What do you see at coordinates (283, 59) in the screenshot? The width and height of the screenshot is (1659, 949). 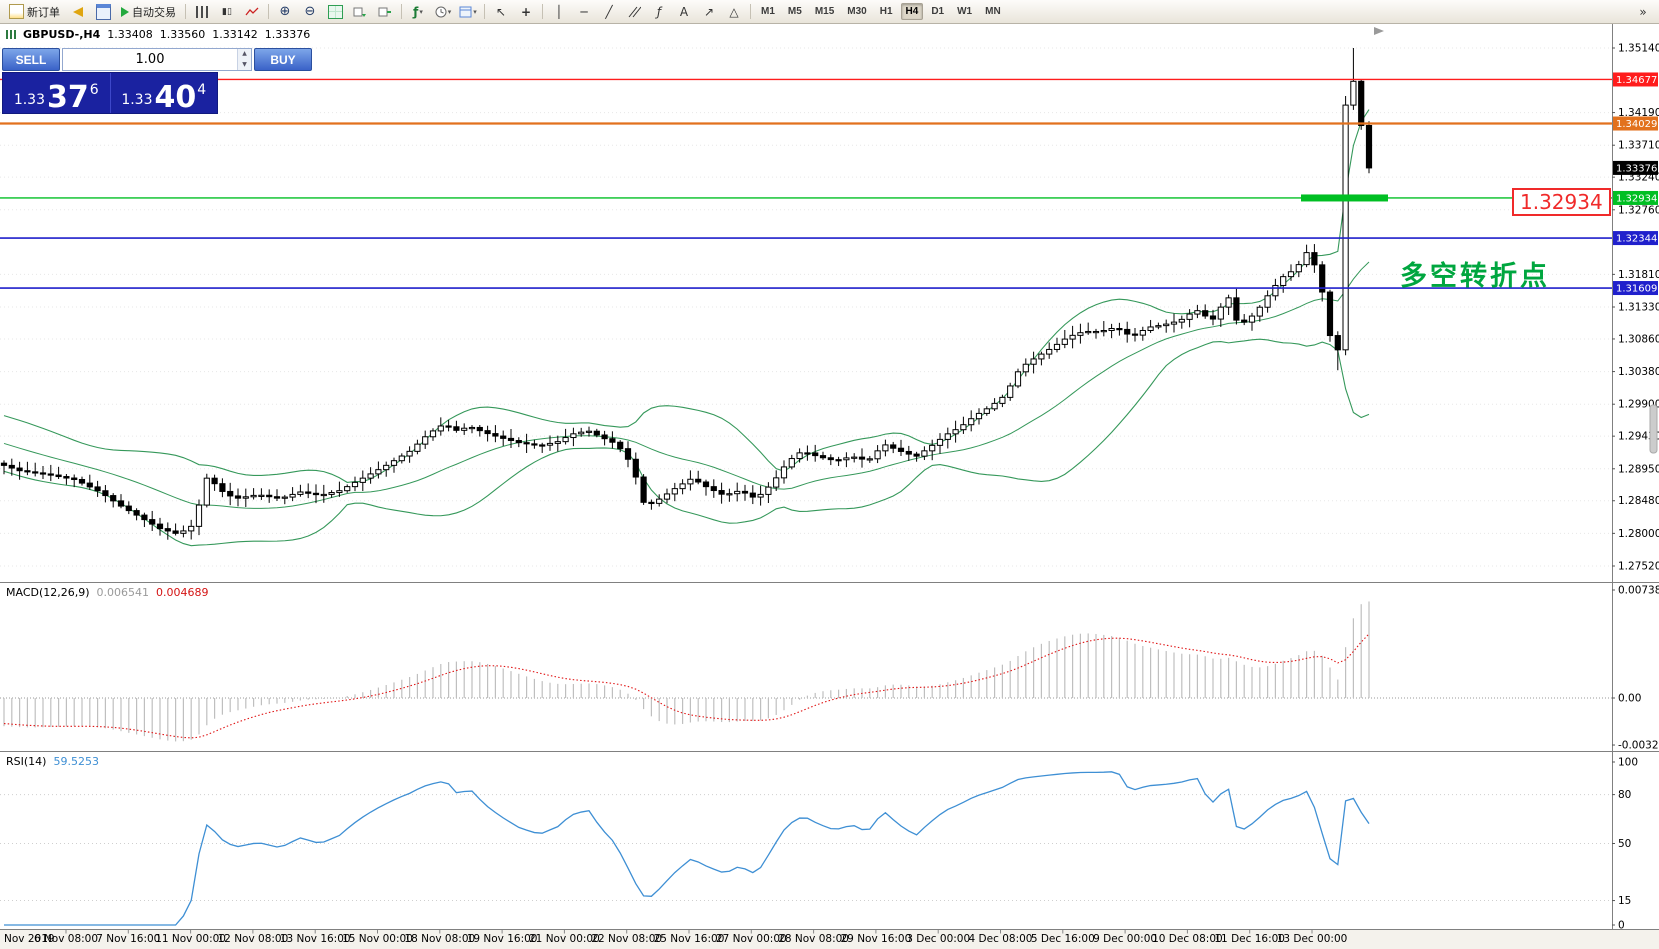 I see `buy-button: BUY` at bounding box center [283, 59].